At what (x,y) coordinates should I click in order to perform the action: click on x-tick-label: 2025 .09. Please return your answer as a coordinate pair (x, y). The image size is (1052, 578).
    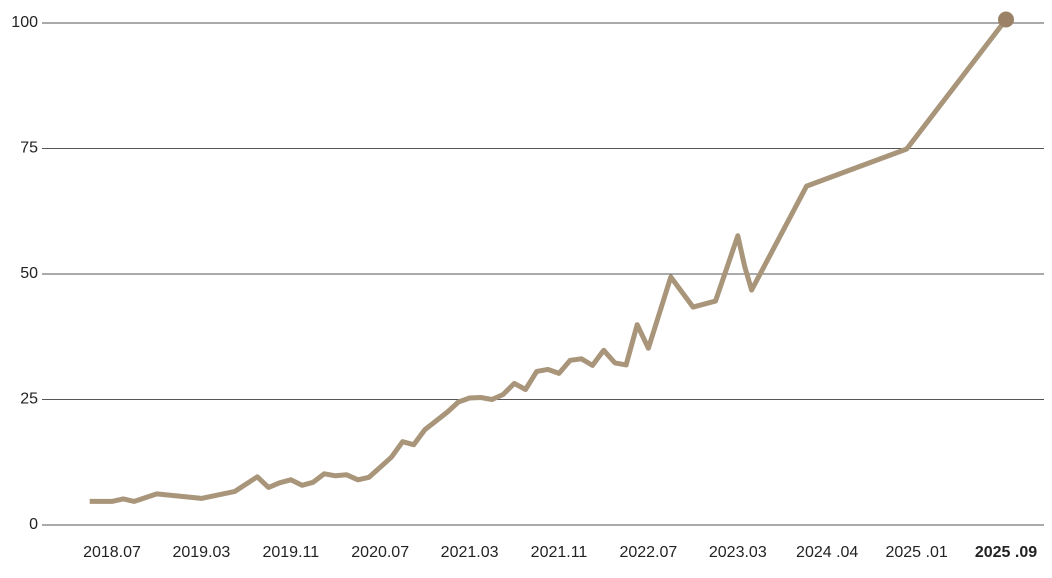
    Looking at the image, I should click on (1006, 552).